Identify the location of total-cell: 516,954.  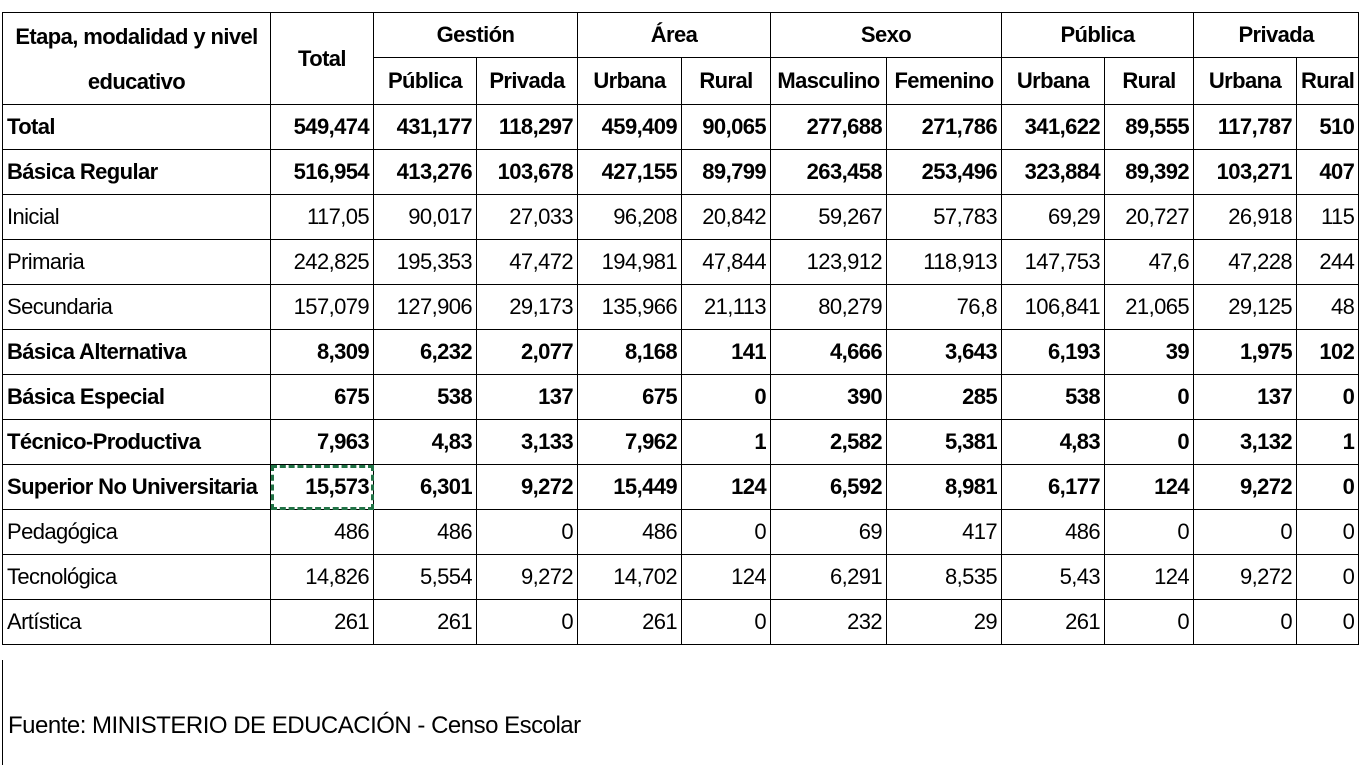
(322, 172).